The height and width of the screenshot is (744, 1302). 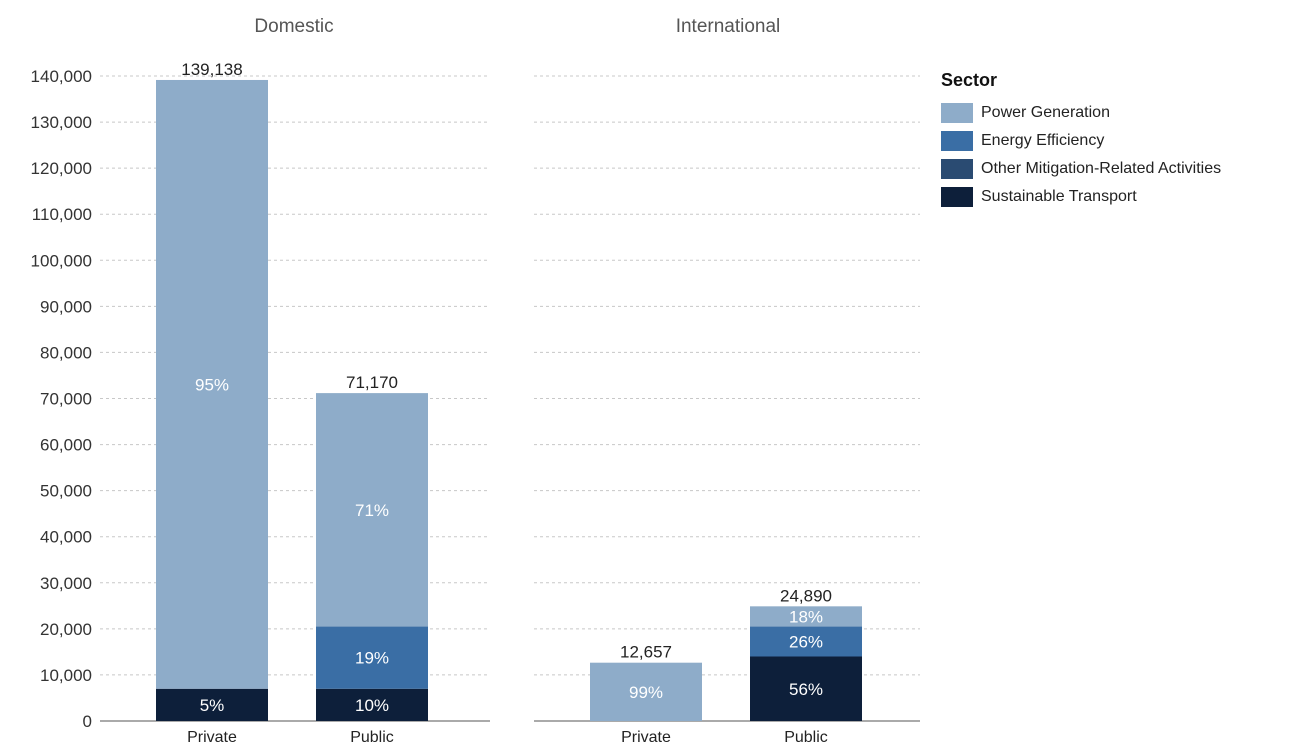 I want to click on bar-stack: 10% 19% 71% 71,170, so click(x=372, y=547).